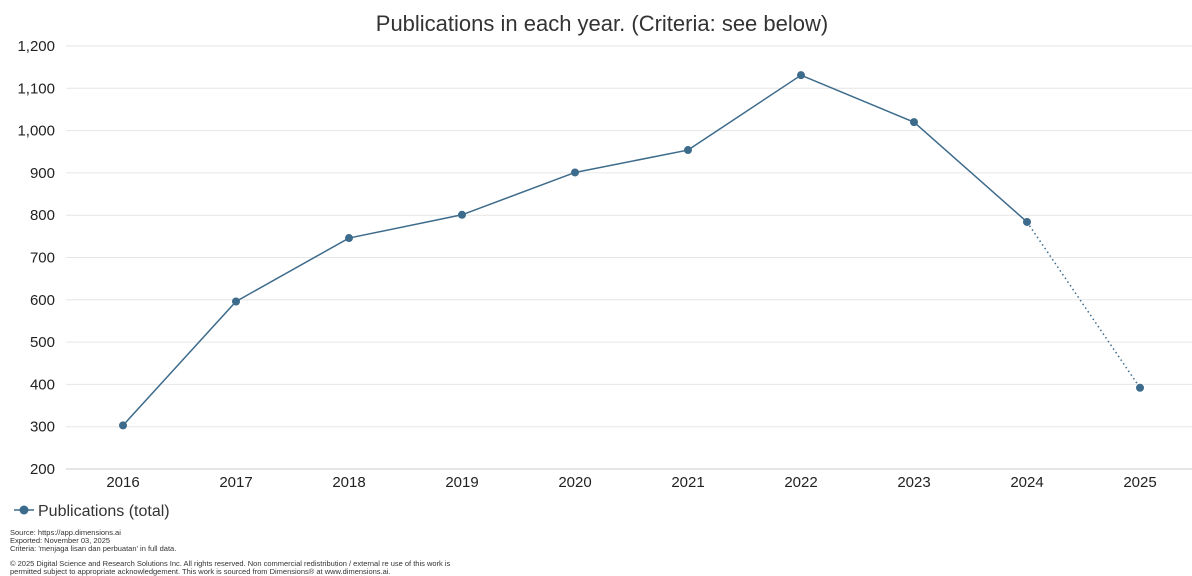 The height and width of the screenshot is (576, 1192). What do you see at coordinates (1139, 482) in the screenshot?
I see `x-tick-label: 2025` at bounding box center [1139, 482].